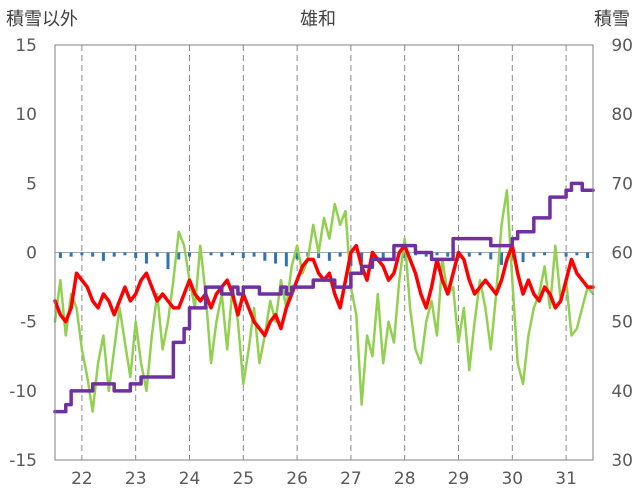 The width and height of the screenshot is (636, 501). What do you see at coordinates (612, 19) in the screenshot?
I see `right-axis-title: 積雪` at bounding box center [612, 19].